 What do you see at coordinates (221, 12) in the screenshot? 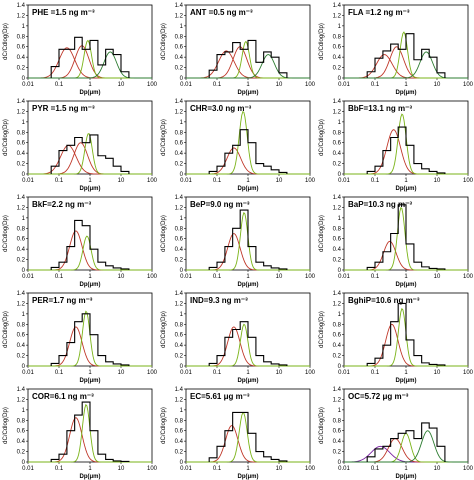
I see `chart-title: ANT =0.5 ng m⁻³` at bounding box center [221, 12].